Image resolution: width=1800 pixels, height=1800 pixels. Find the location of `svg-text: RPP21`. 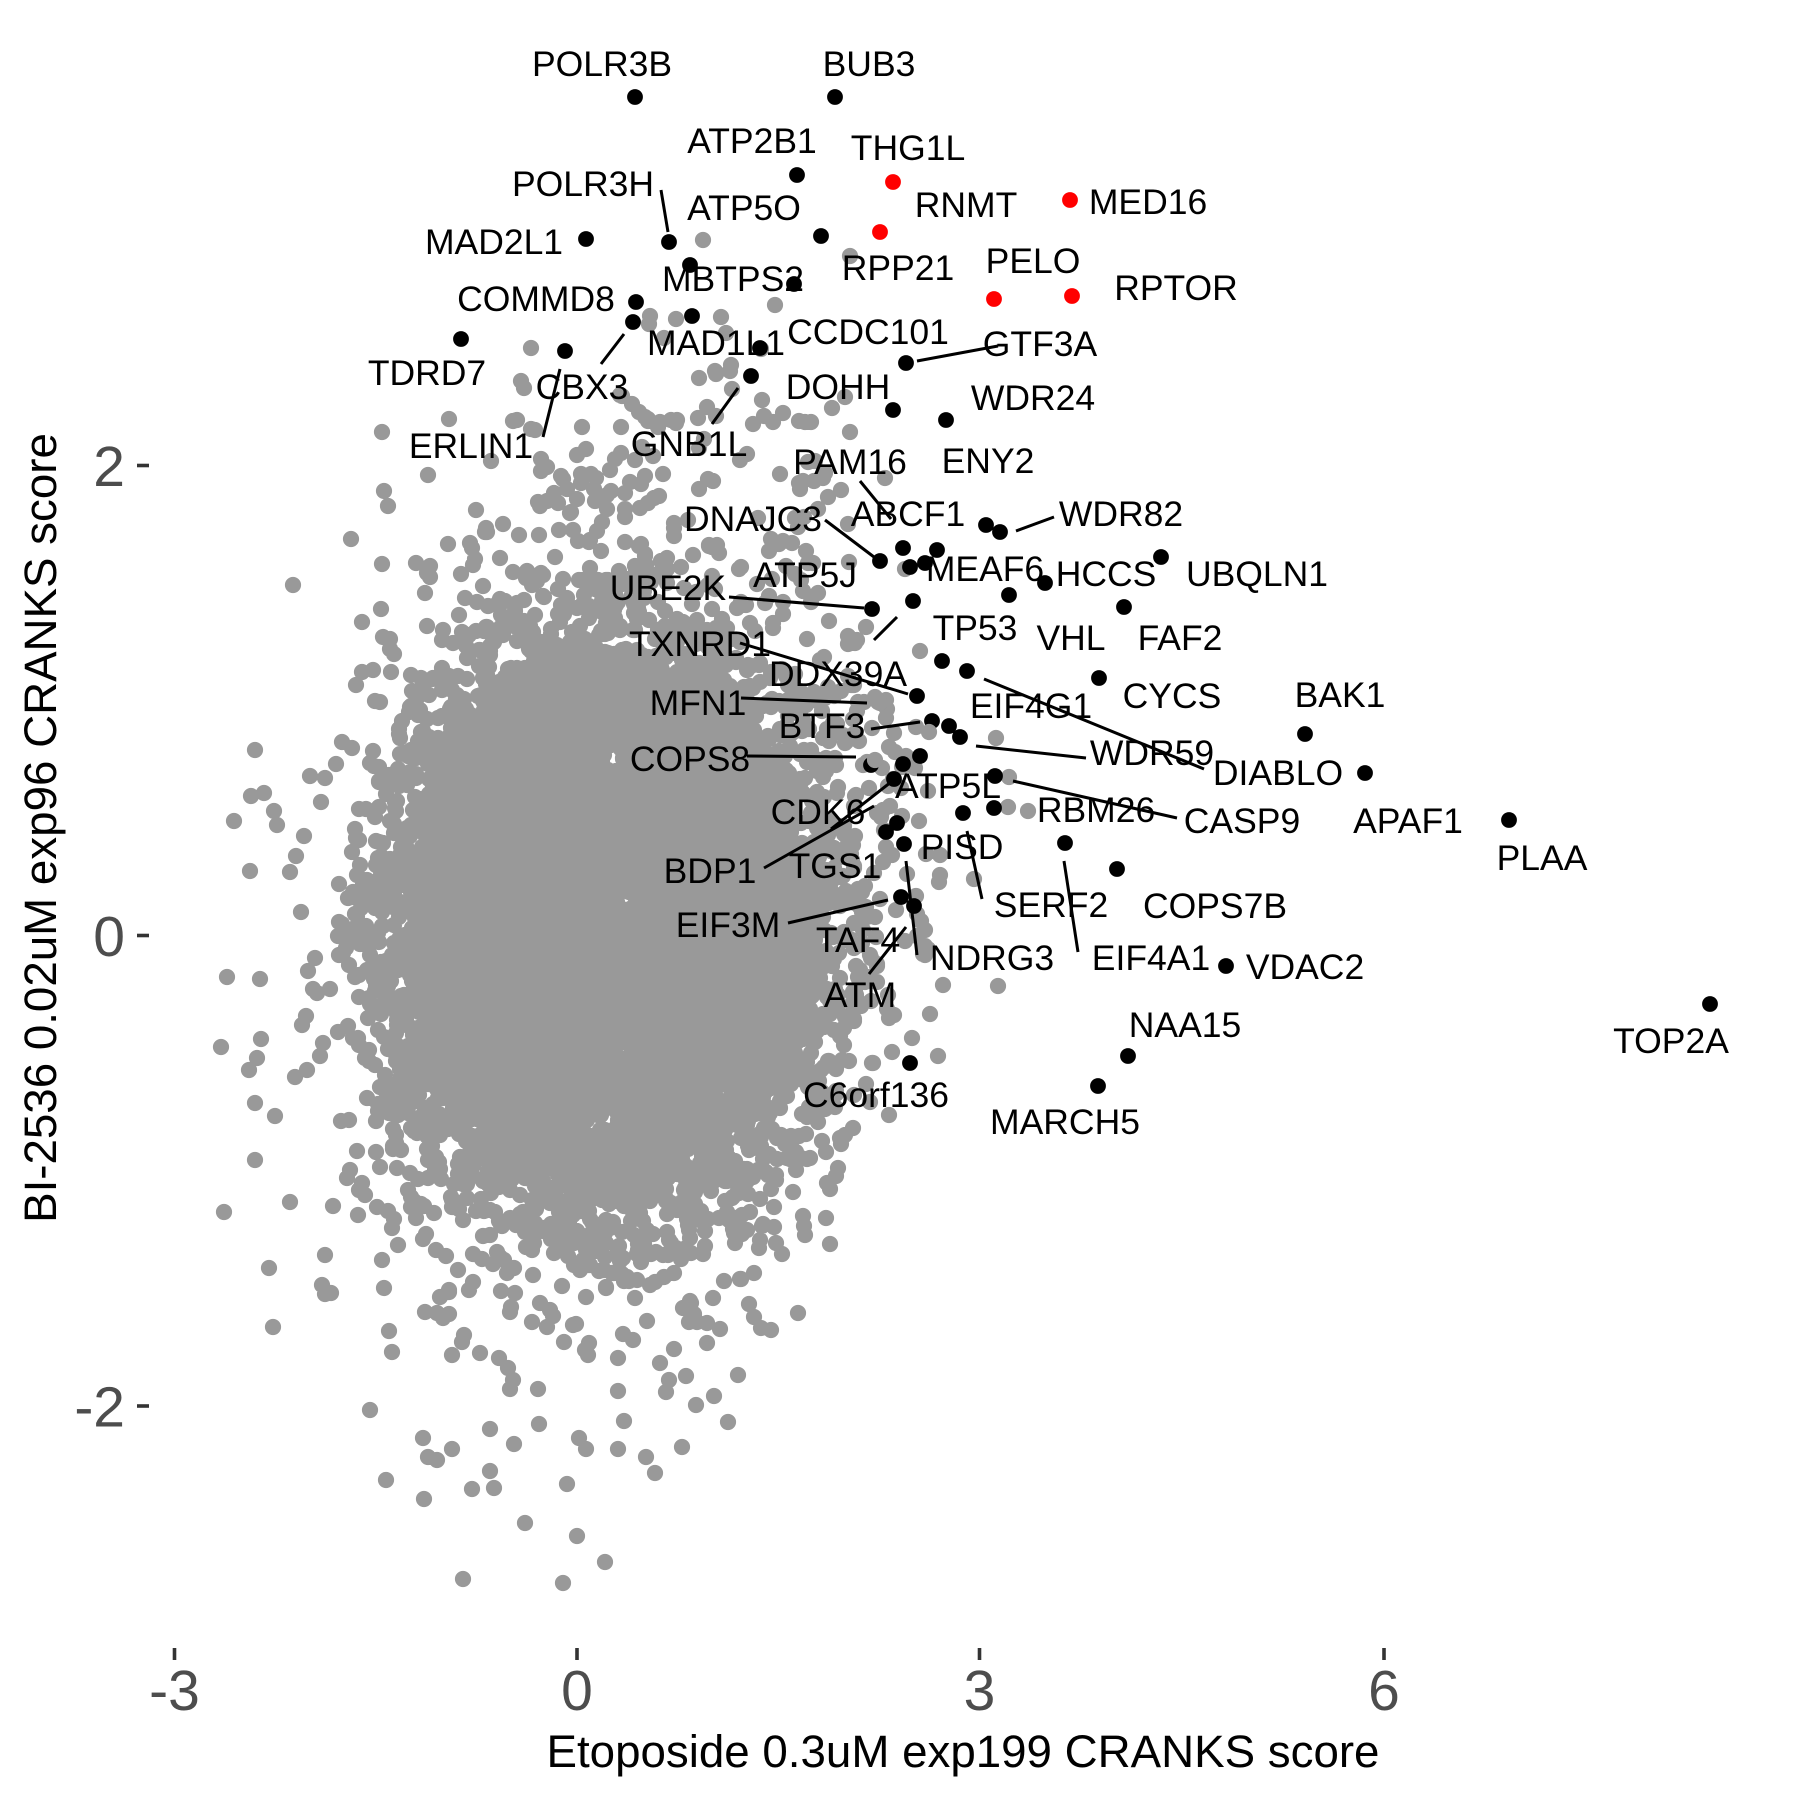

svg-text: RPP21 is located at coordinates (898, 268).